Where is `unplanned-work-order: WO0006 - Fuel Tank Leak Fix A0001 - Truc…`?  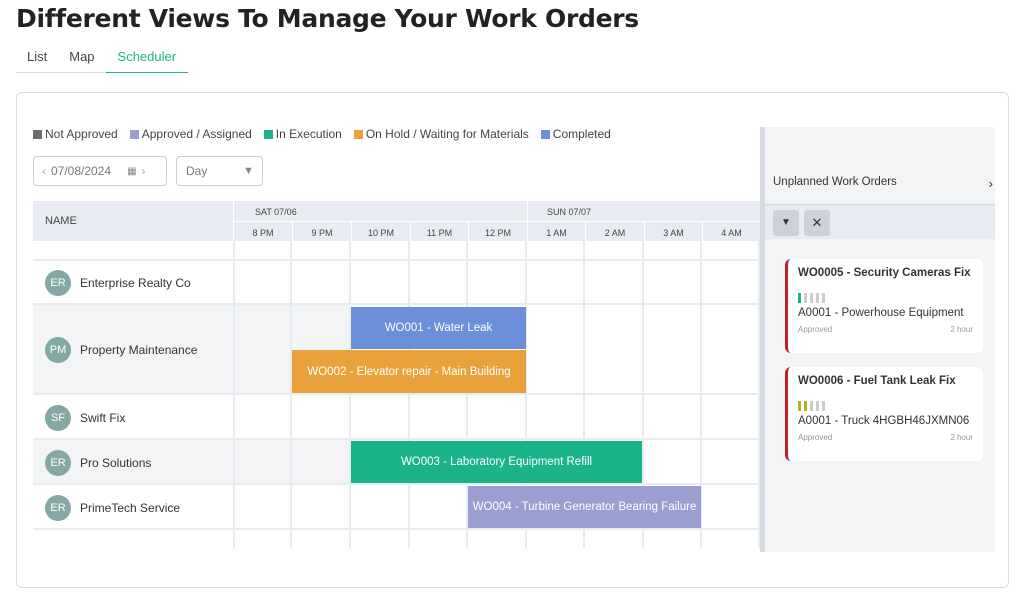 unplanned-work-order: WO0006 - Fuel Tank Leak Fix A0001 - Truc… is located at coordinates (884, 414).